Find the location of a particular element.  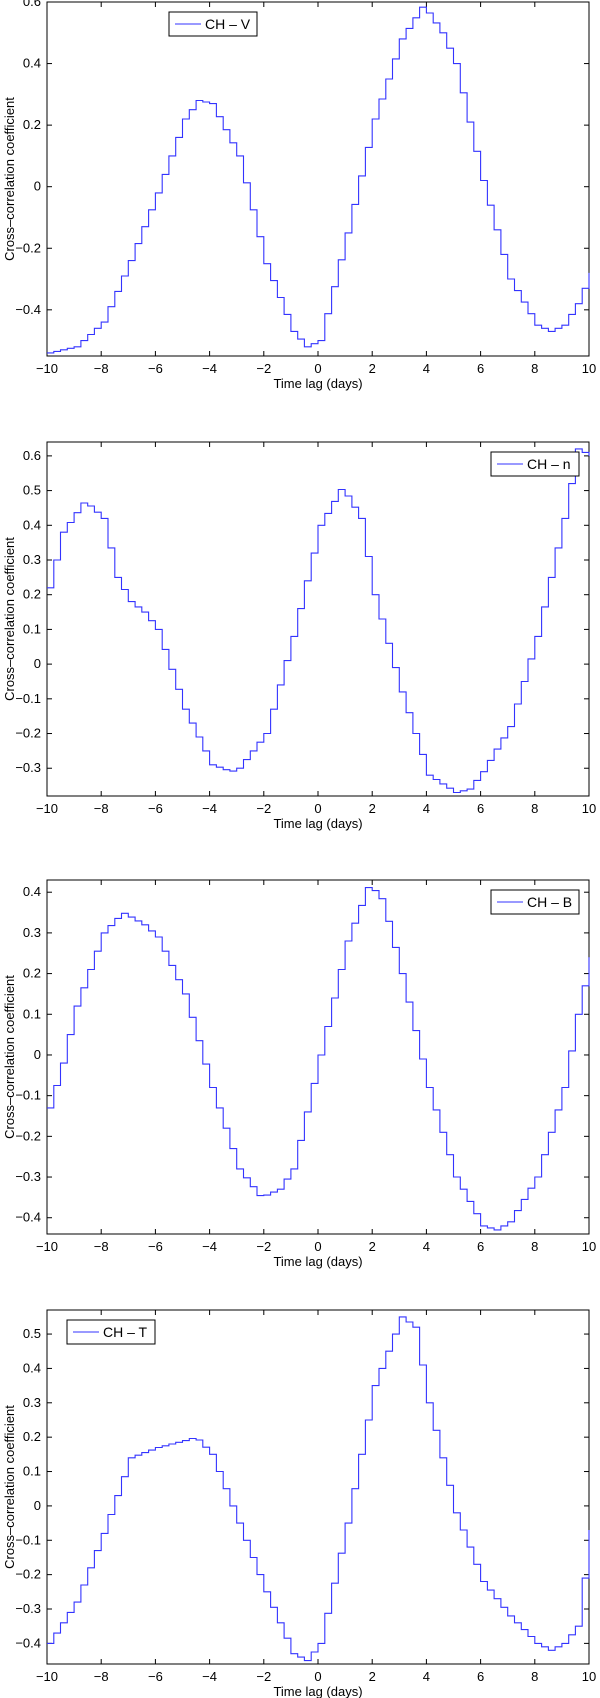

legend: CH – n is located at coordinates (535, 464).